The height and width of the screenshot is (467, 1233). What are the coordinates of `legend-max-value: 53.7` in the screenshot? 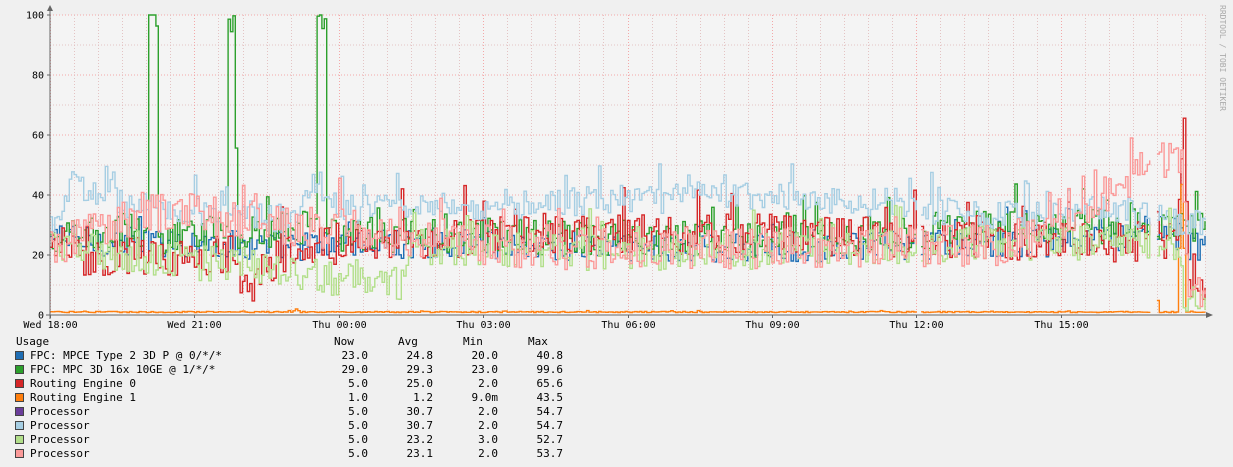 It's located at (550, 453).